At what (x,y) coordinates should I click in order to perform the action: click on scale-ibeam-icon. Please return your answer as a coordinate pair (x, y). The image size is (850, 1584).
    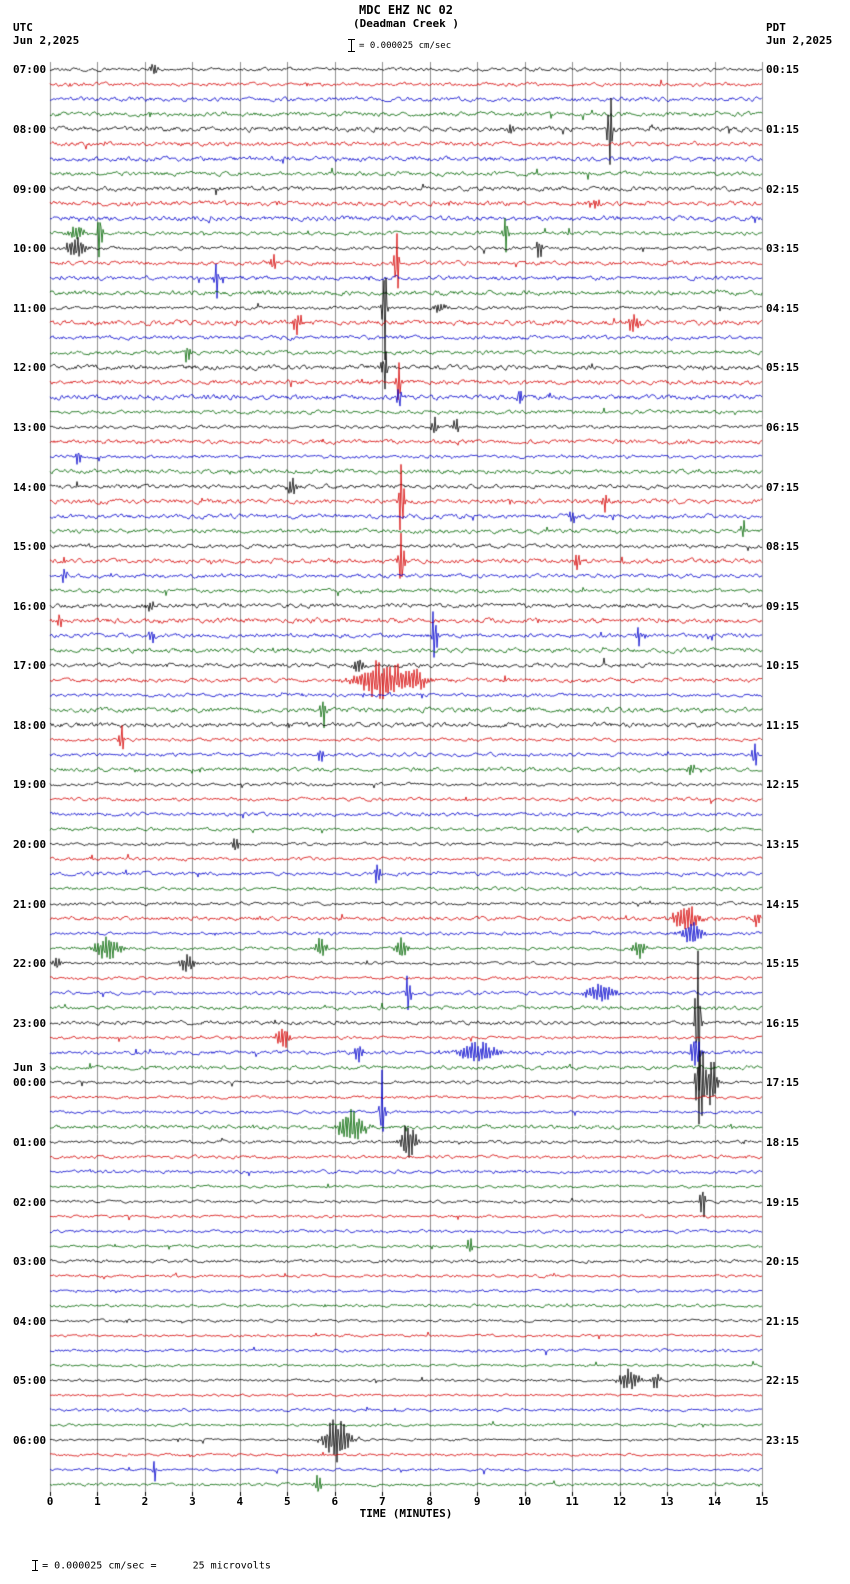
    Looking at the image, I should click on (351, 45).